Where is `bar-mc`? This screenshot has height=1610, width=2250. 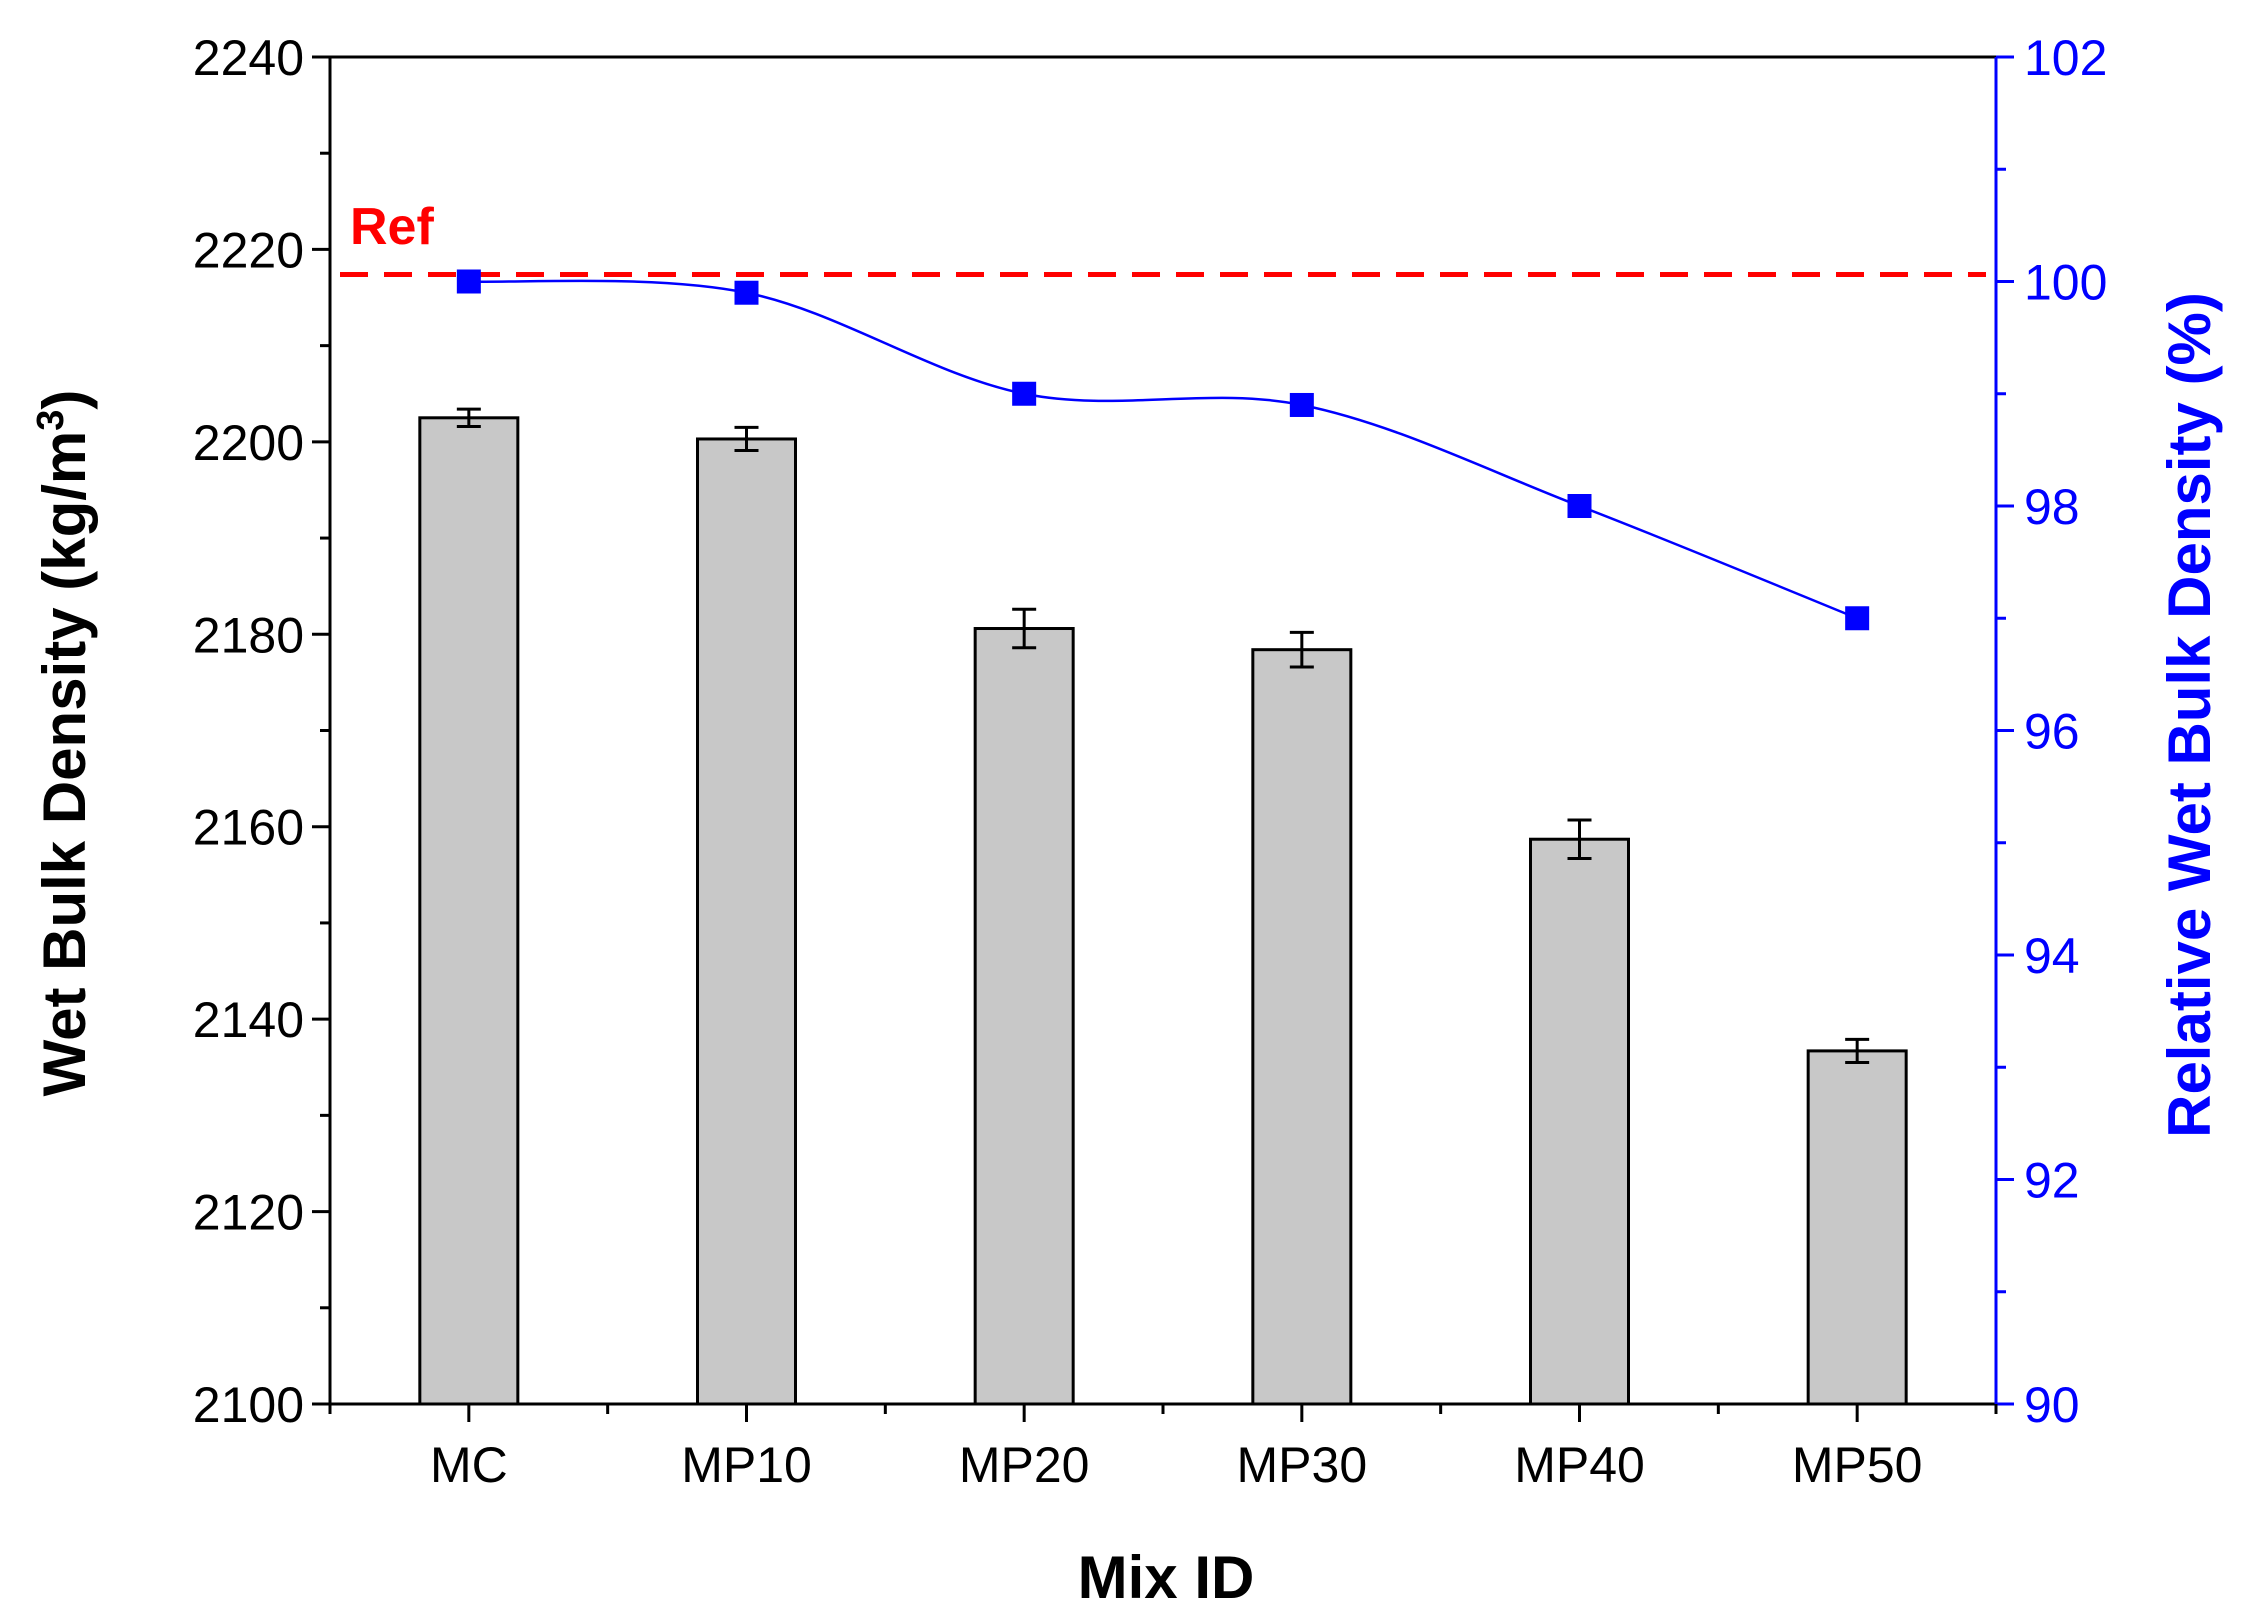 bar-mc is located at coordinates (469, 911).